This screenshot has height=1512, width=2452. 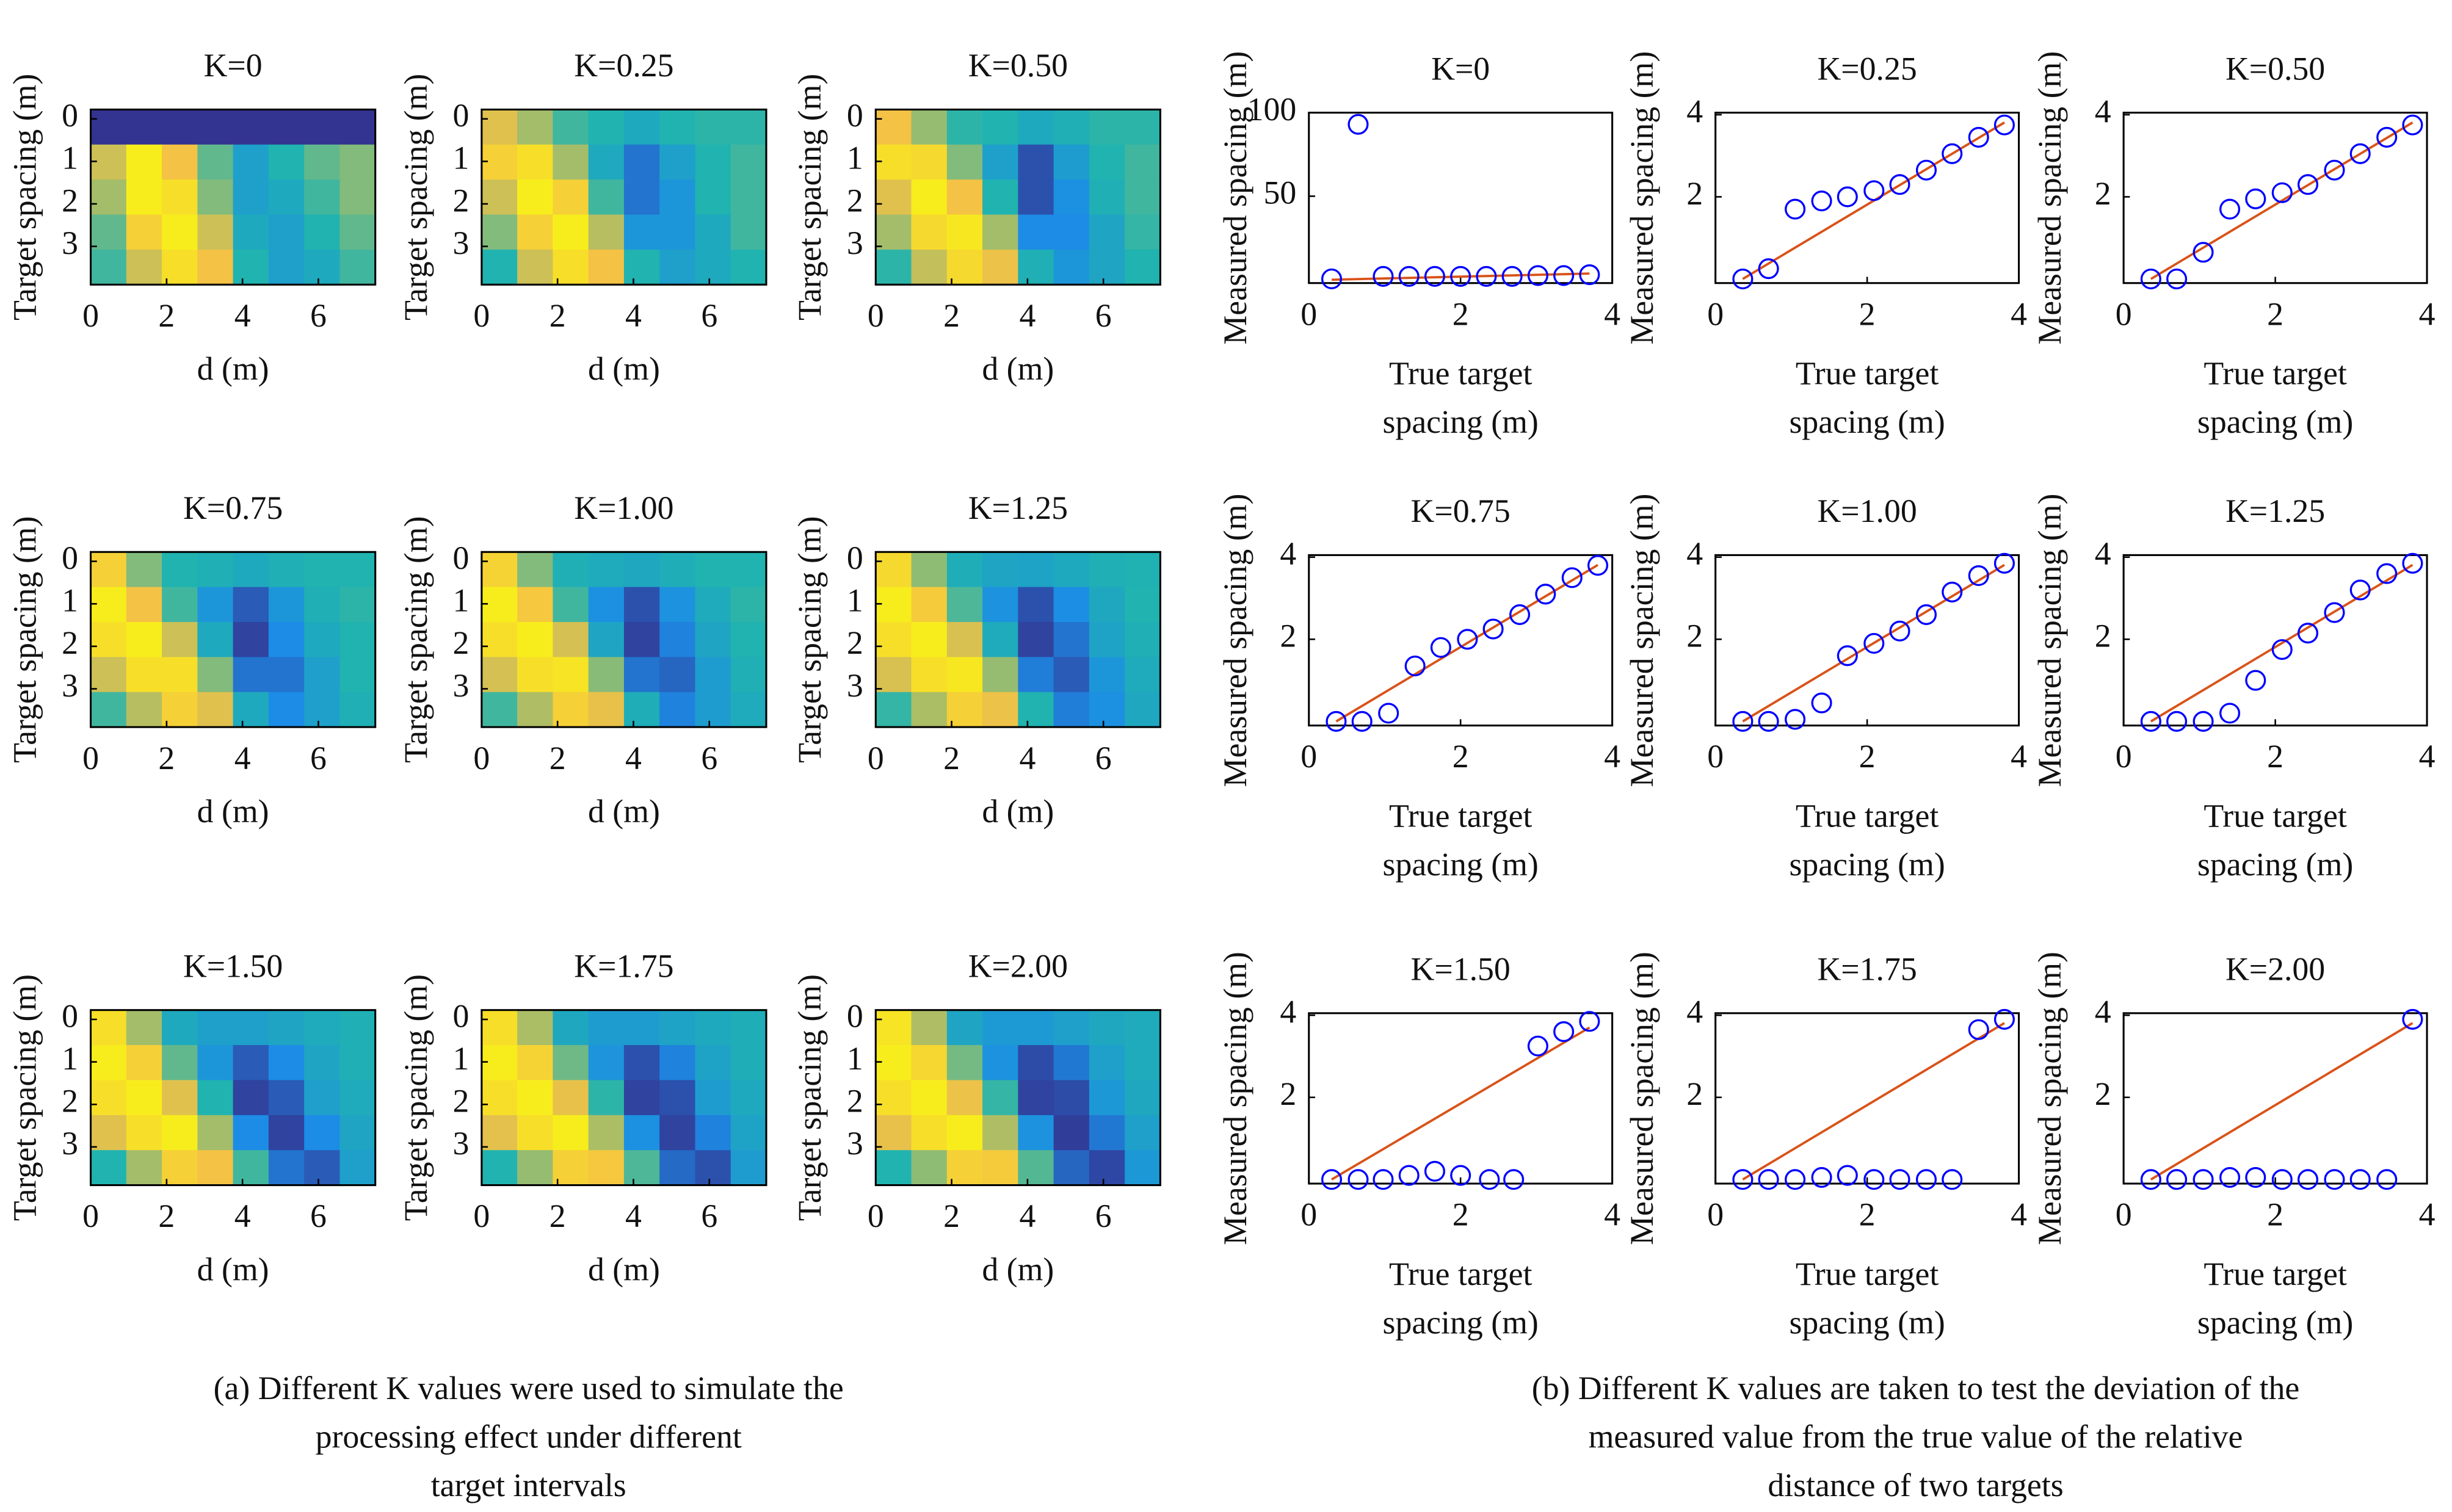 I want to click on chart-title: K=0.75, so click(x=1461, y=511).